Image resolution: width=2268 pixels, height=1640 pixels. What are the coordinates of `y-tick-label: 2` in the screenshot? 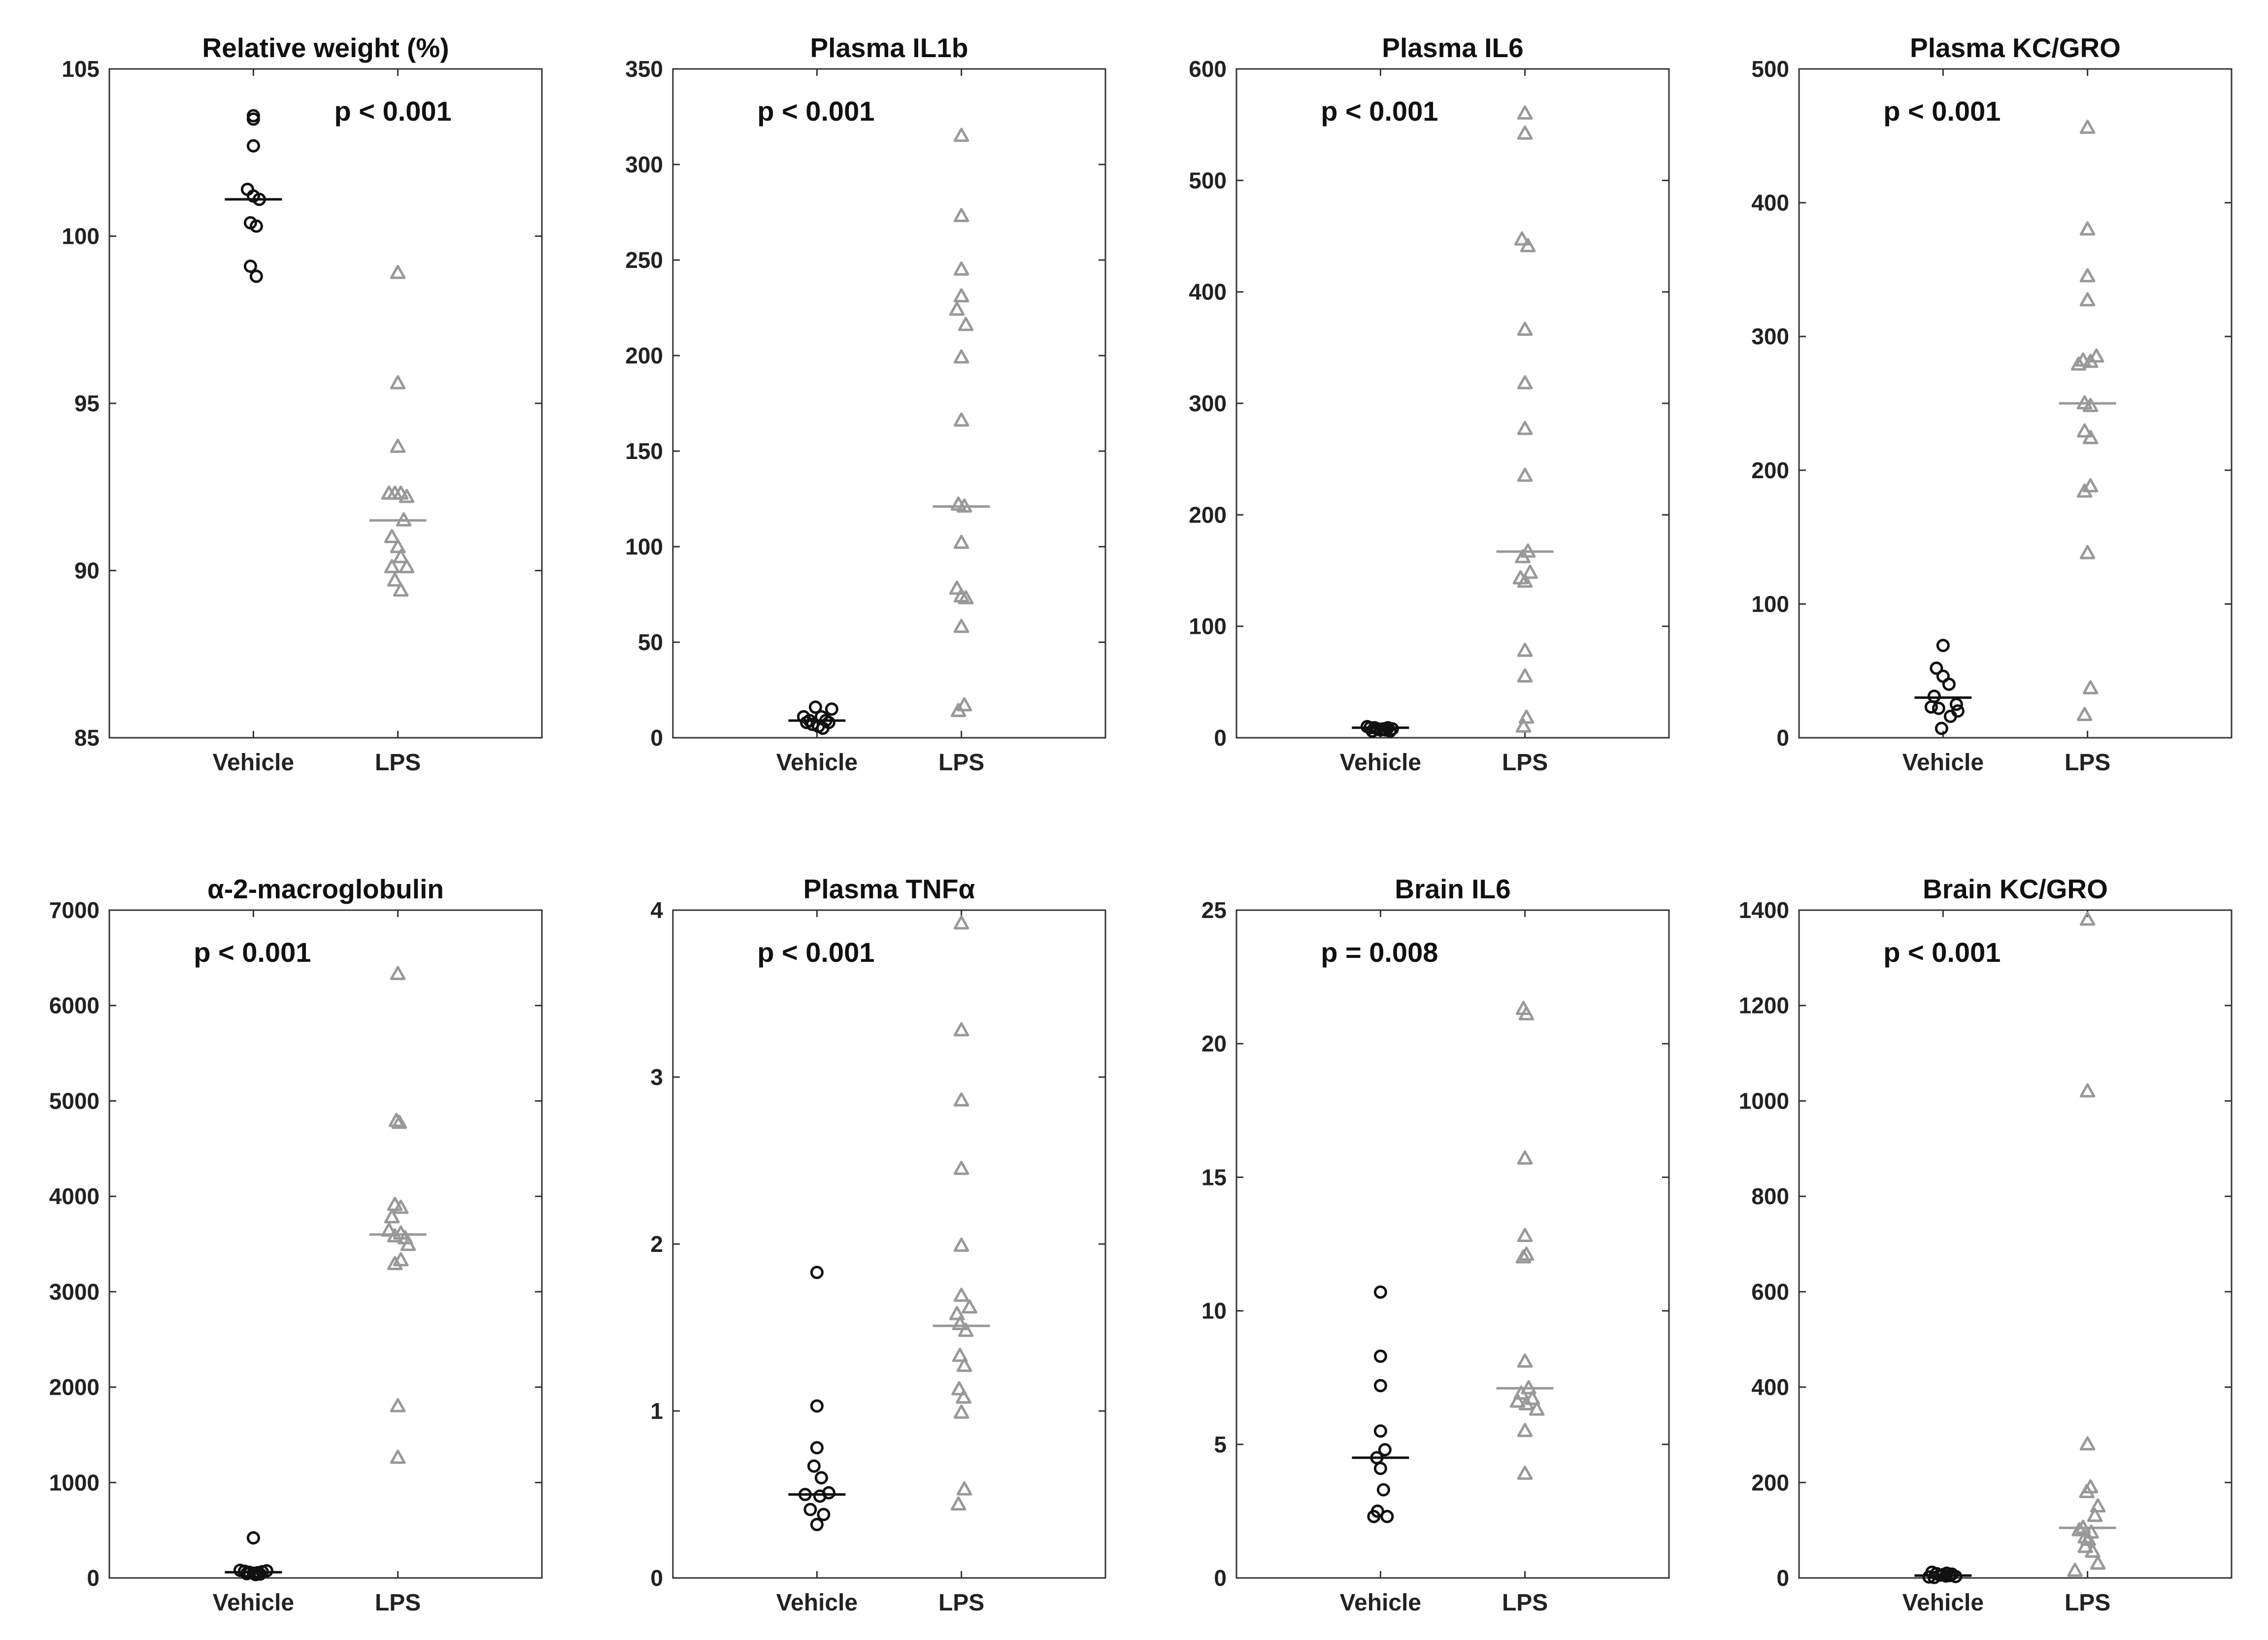 It's located at (656, 1244).